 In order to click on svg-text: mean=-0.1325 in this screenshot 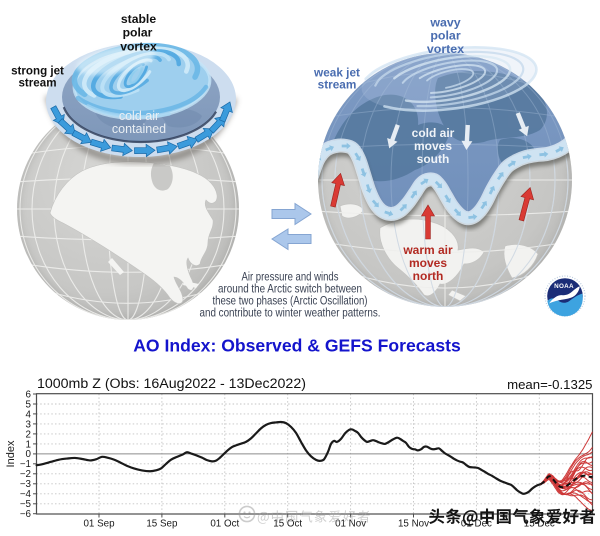, I will do `click(549, 384)`.